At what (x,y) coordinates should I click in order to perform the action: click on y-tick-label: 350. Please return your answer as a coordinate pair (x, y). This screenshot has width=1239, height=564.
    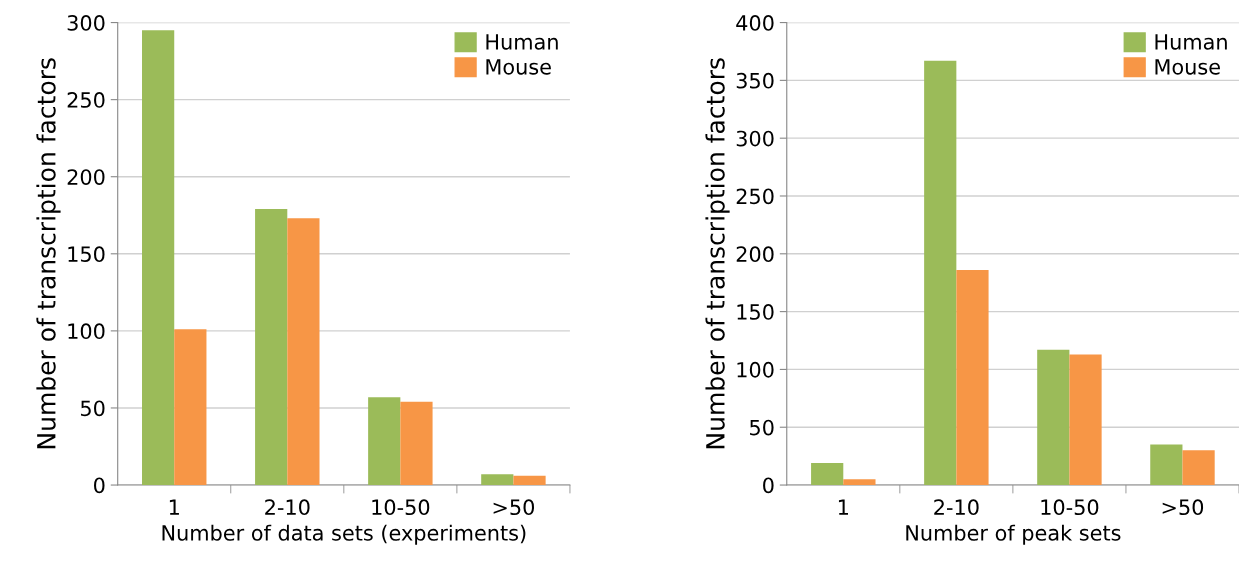
    Looking at the image, I should click on (755, 80).